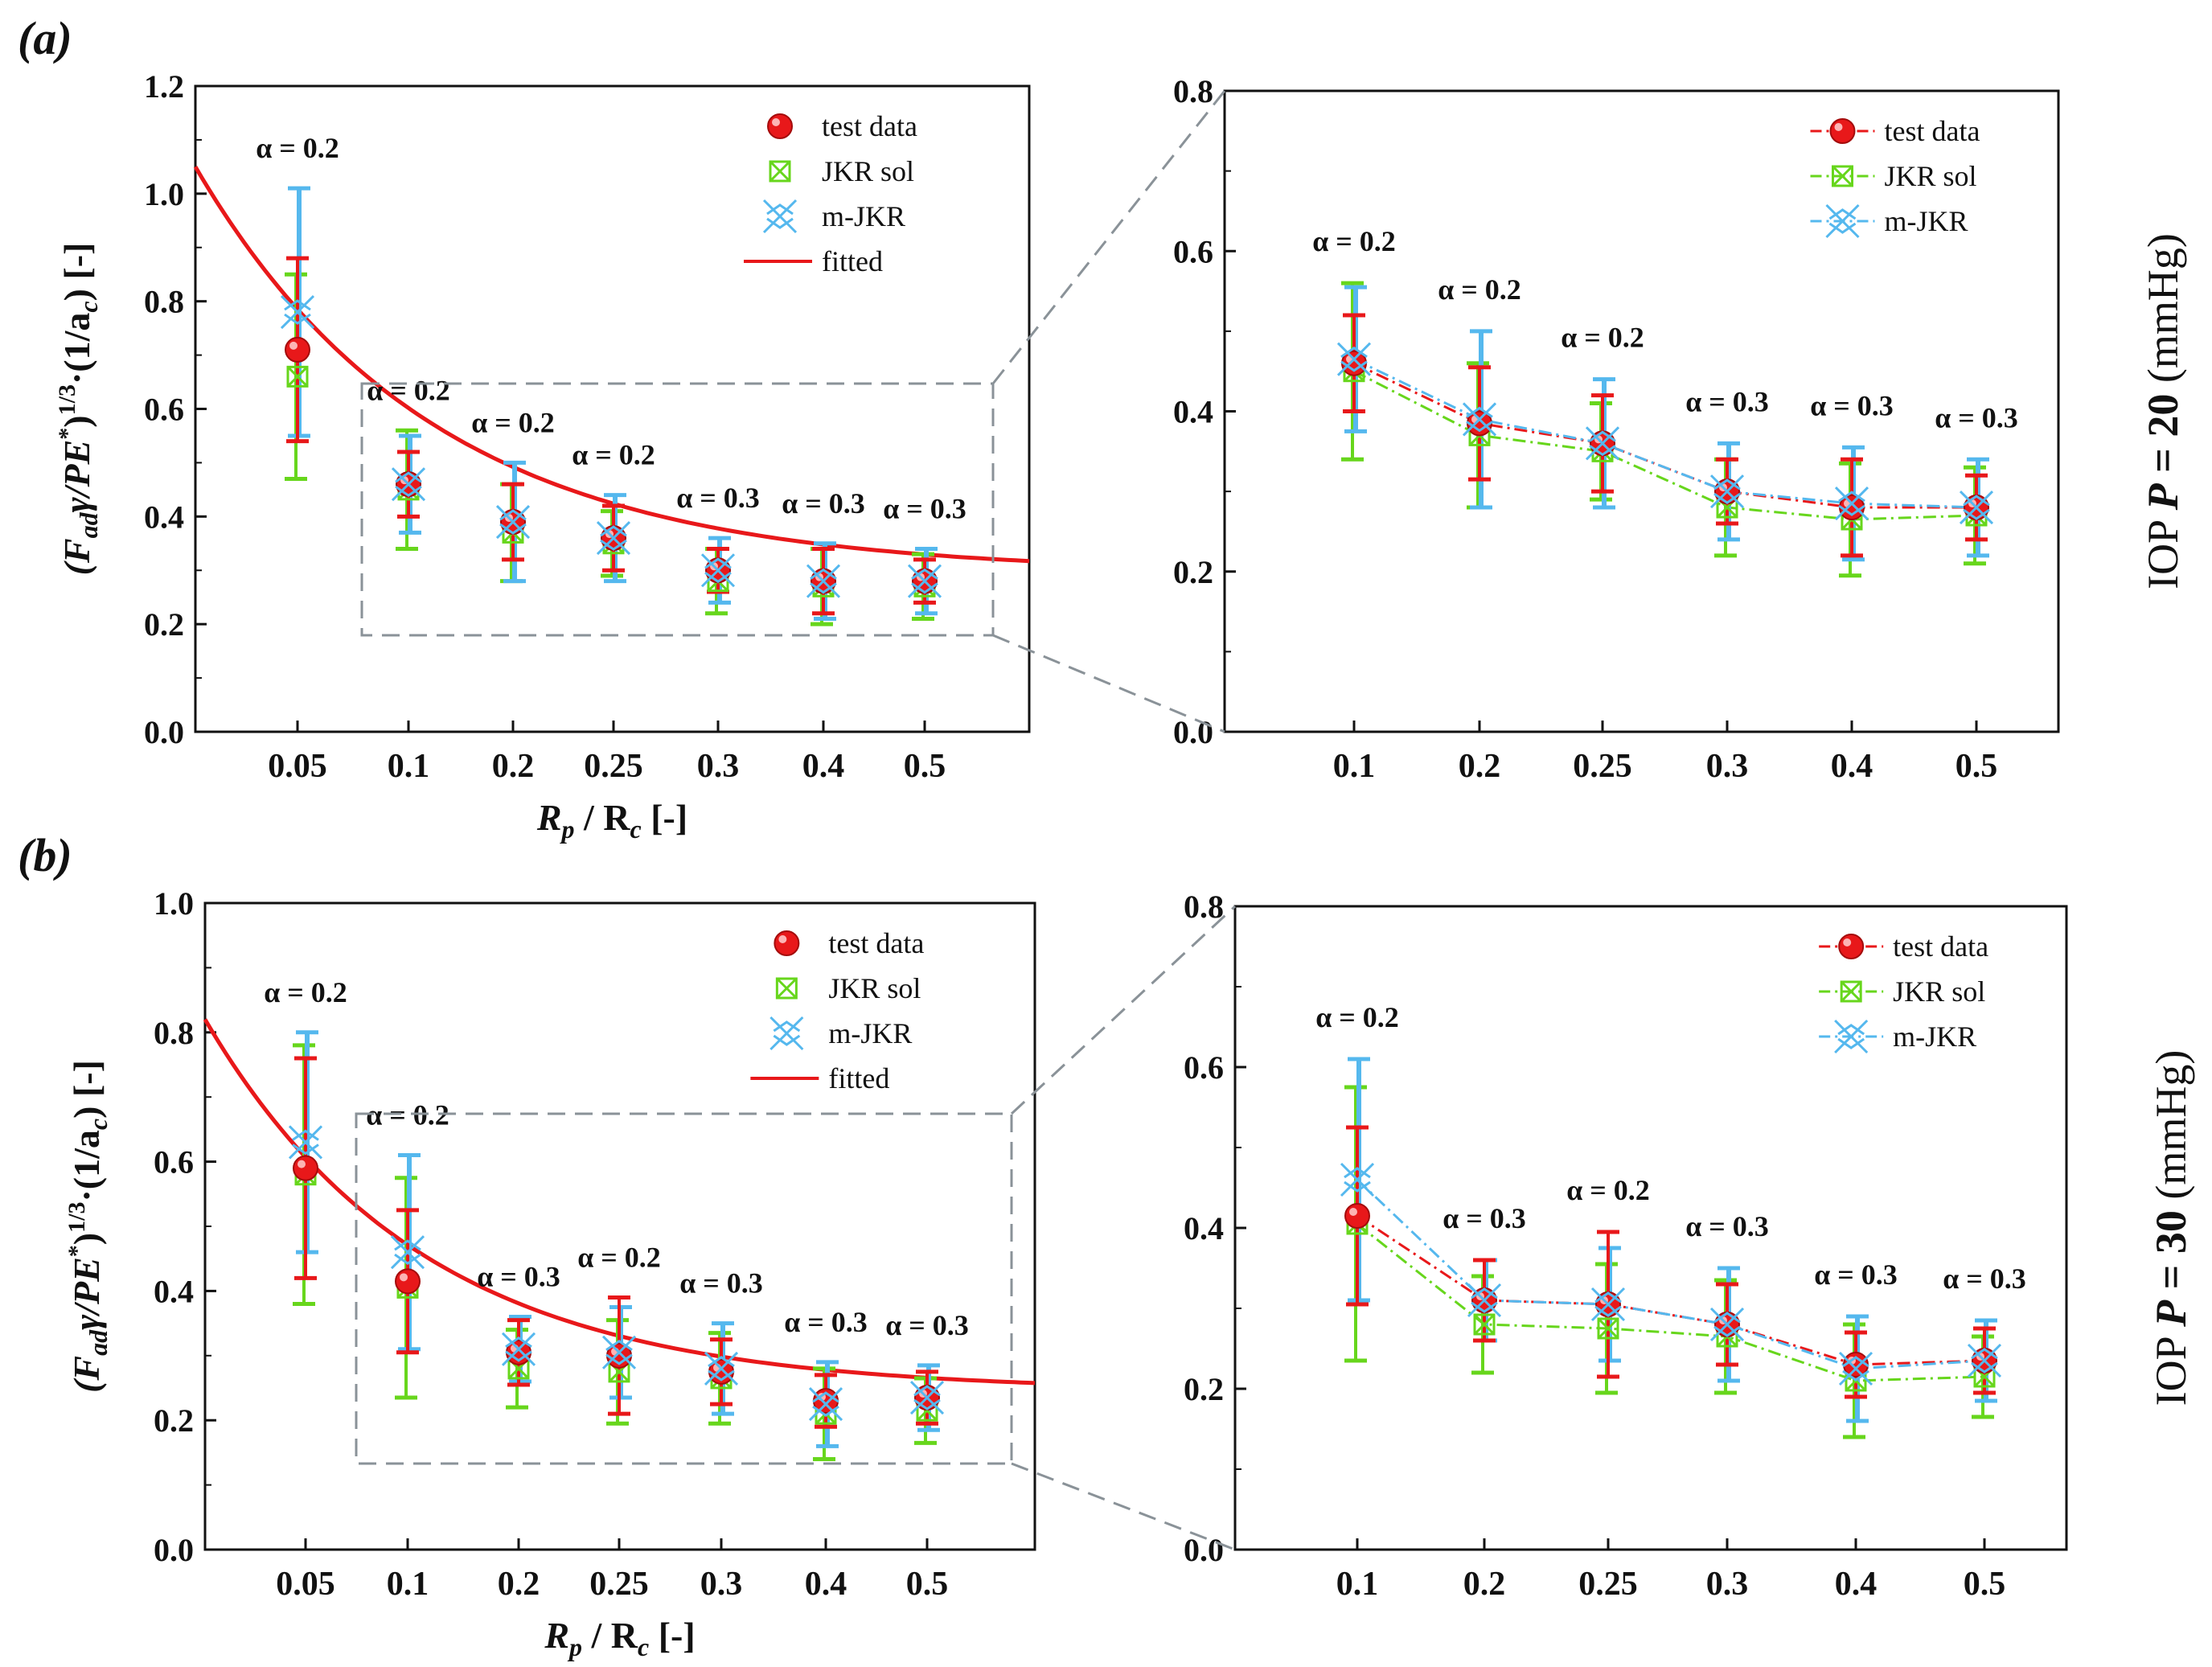  What do you see at coordinates (164, 624) in the screenshot?
I see `ytick-label-a-main-1: 0.2` at bounding box center [164, 624].